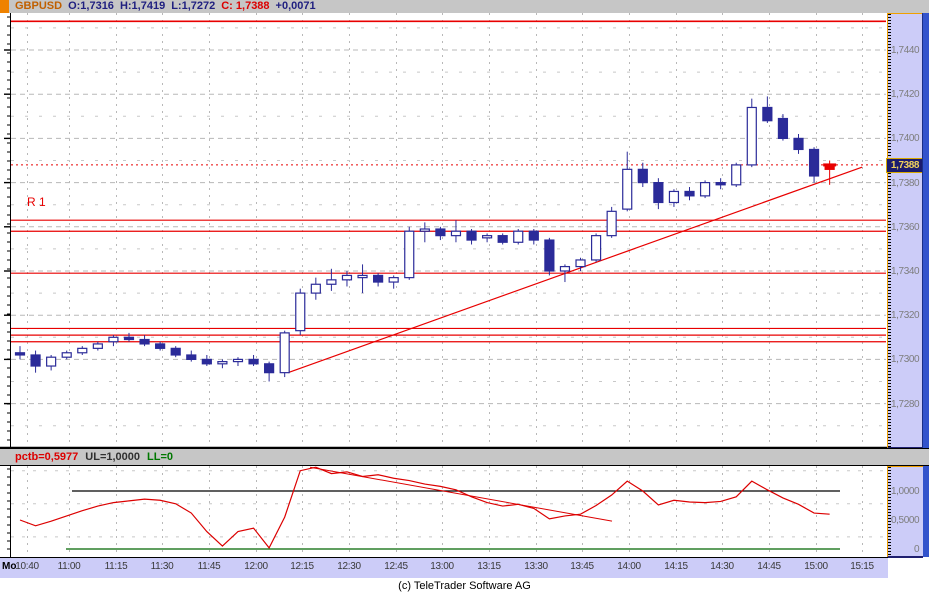 This screenshot has height=598, width=929. Describe the element at coordinates (461, 494) in the screenshot. I see `indicator-trendline` at that location.